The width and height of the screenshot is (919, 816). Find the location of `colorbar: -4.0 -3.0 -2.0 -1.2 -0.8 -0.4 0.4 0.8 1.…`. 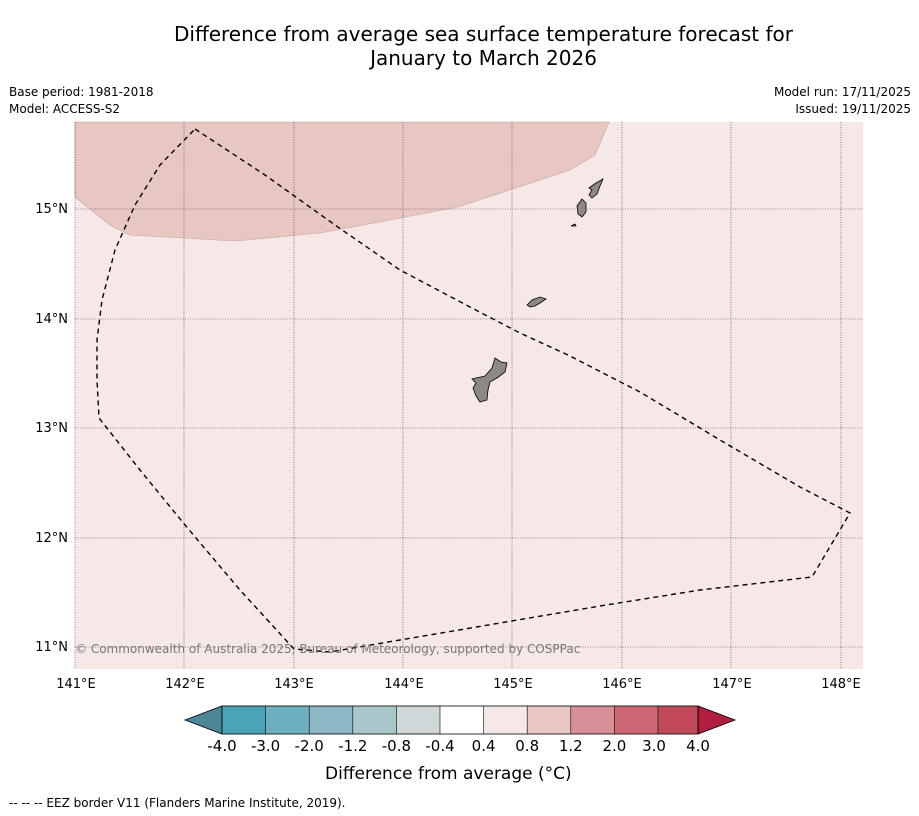

colorbar: -4.0 -3.0 -2.0 -1.2 -0.8 -0.4 0.4 0.8 1.… is located at coordinates (460, 730).